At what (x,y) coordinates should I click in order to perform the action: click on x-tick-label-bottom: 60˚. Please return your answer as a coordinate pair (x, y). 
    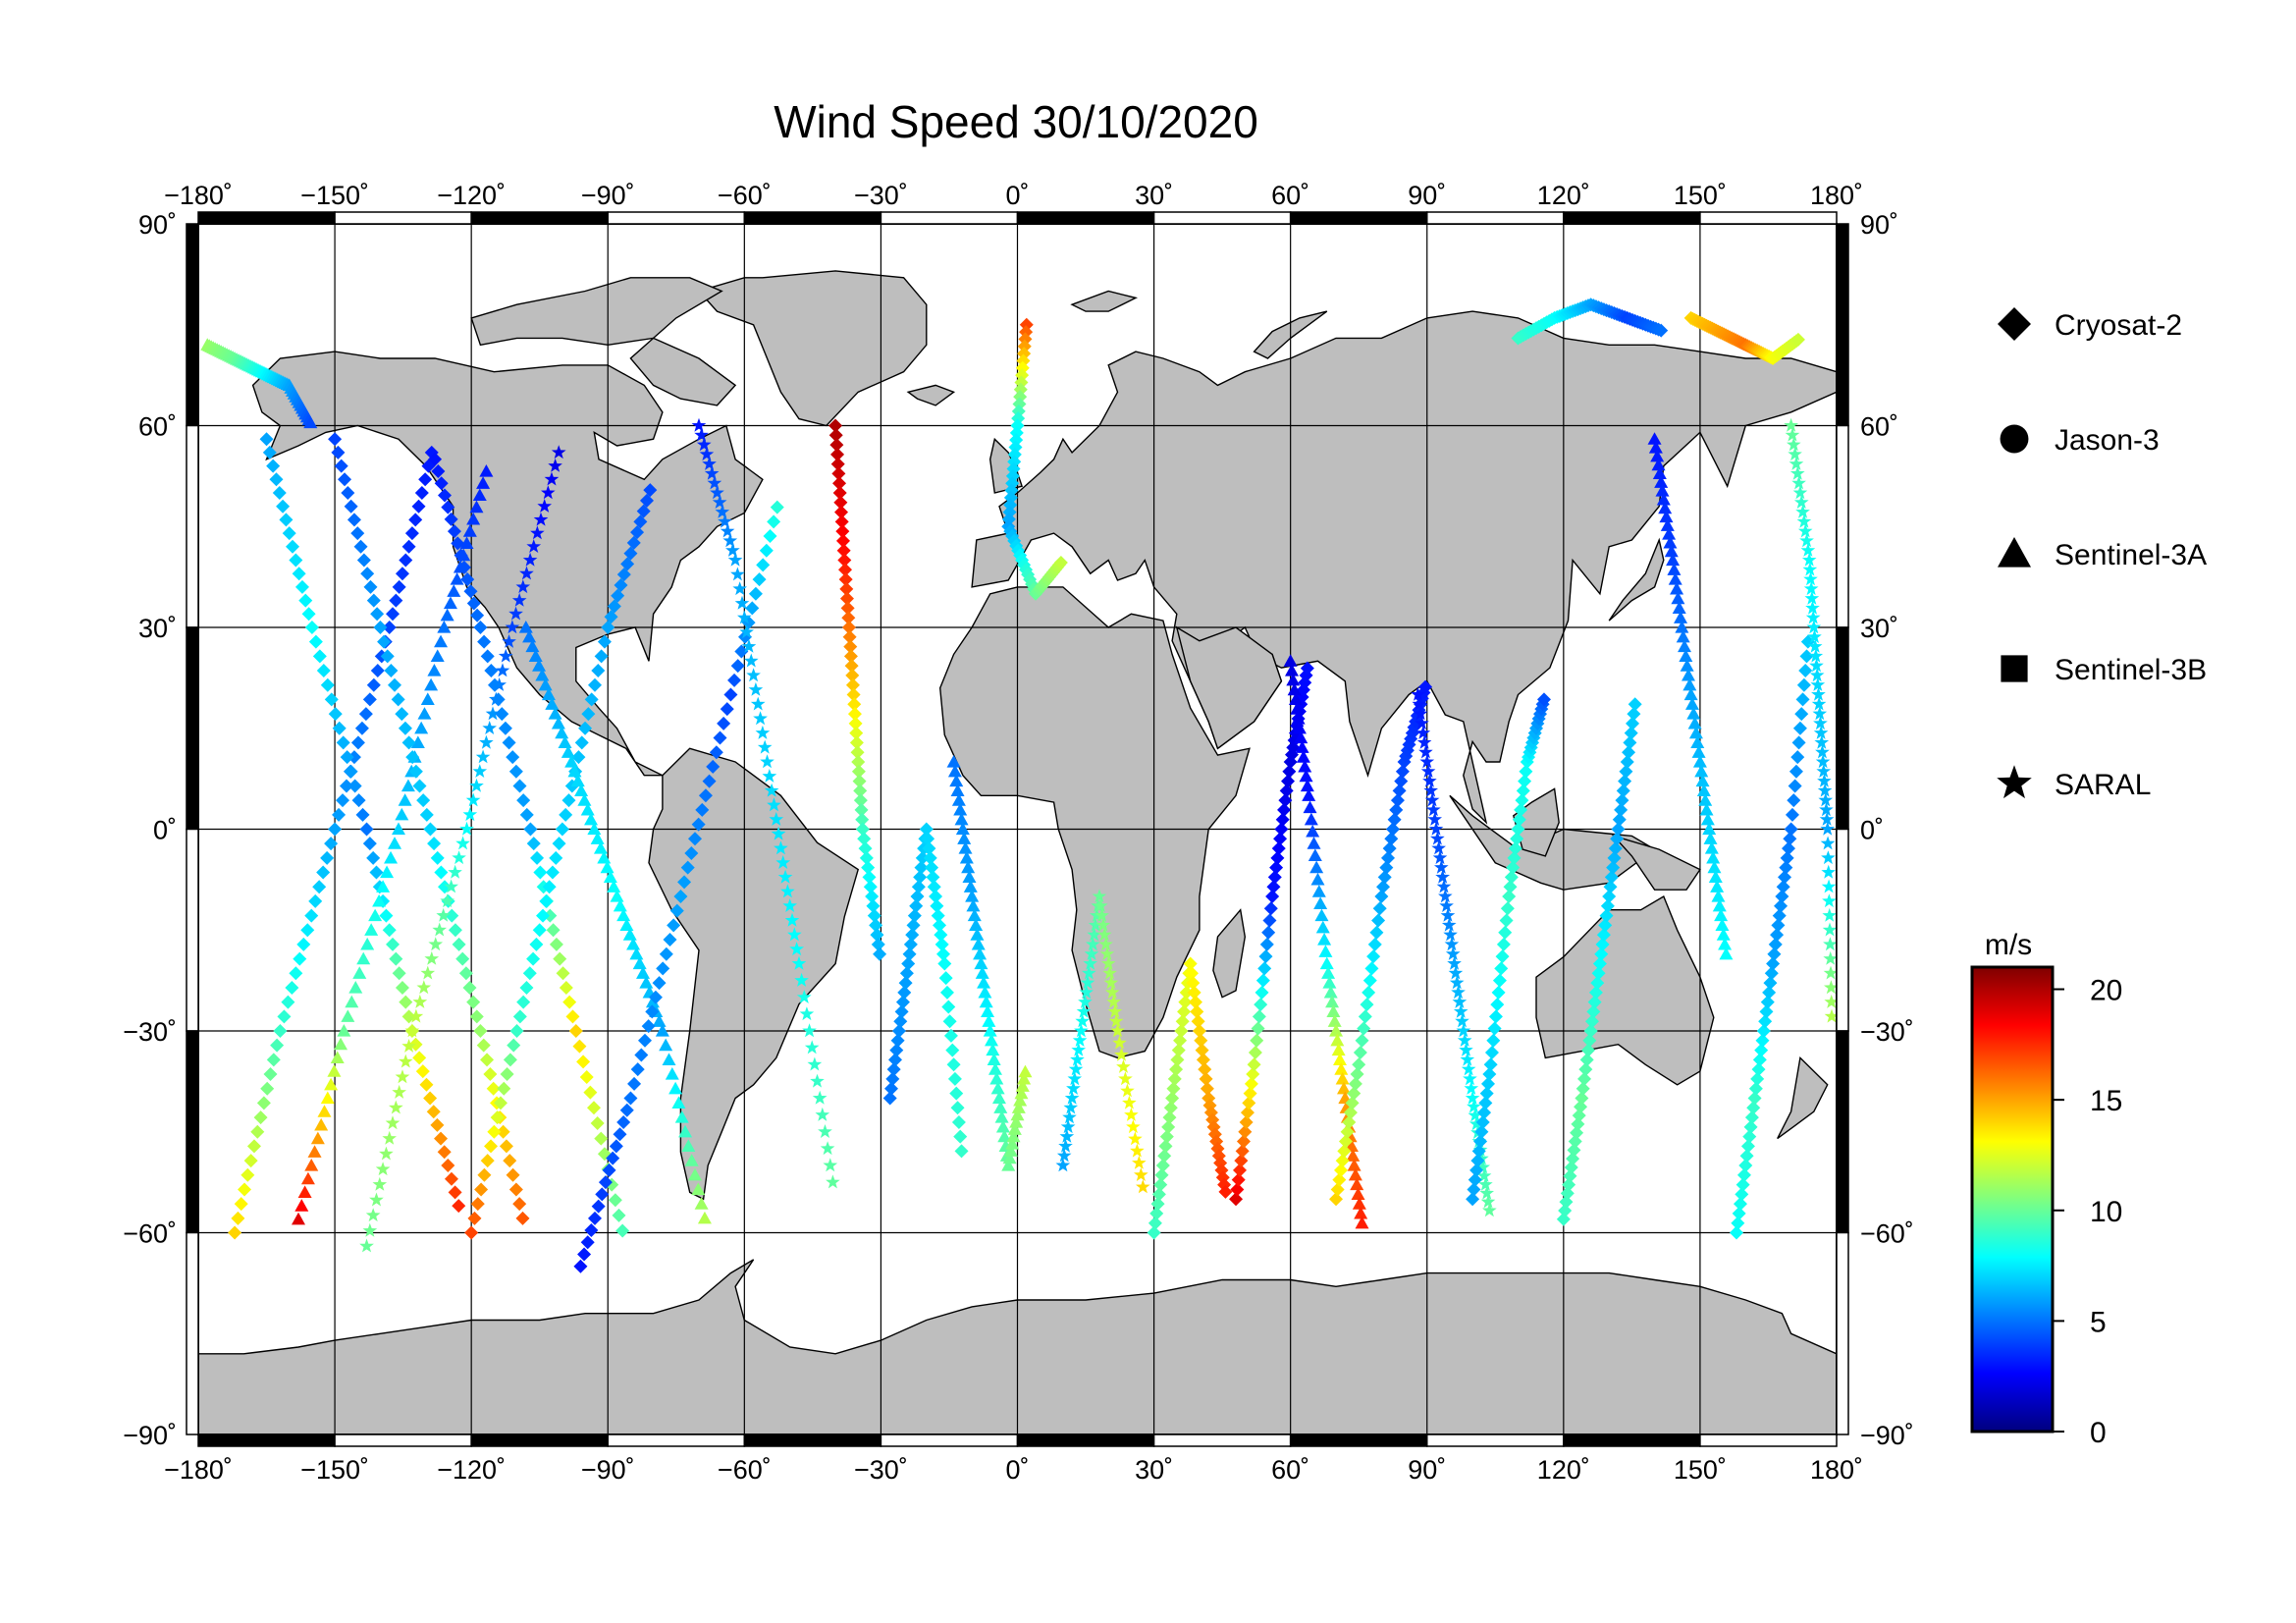
    Looking at the image, I should click on (1290, 1470).